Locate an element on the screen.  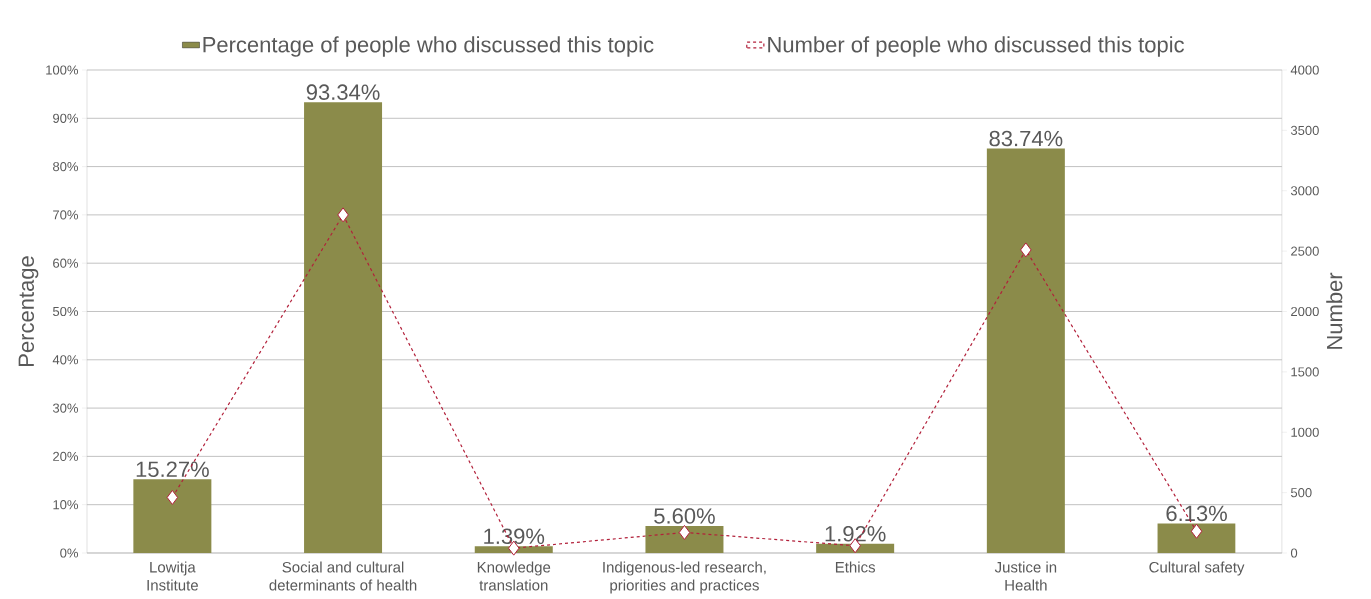
y-tick-label: 60% is located at coordinates (66, 263).